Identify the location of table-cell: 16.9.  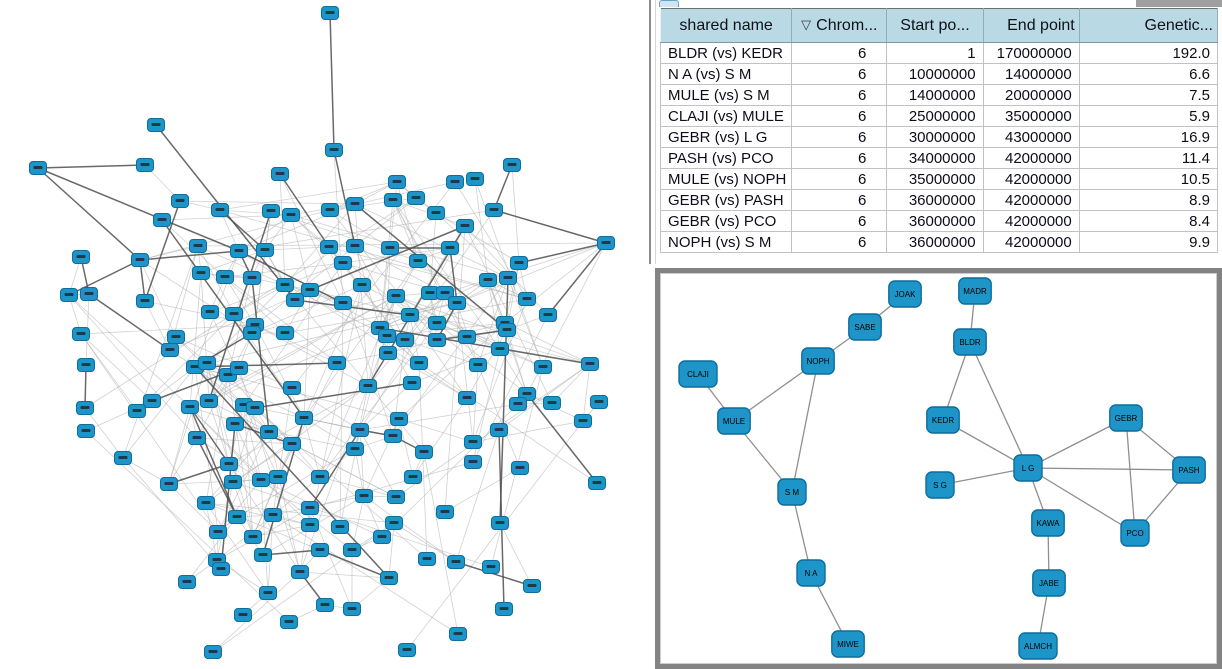
(1148, 137).